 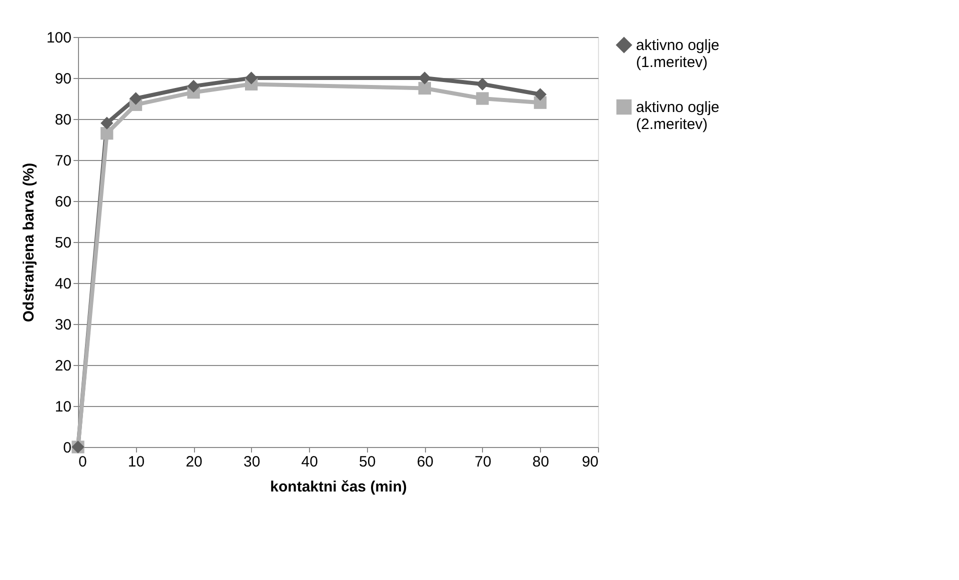 What do you see at coordinates (483, 462) in the screenshot?
I see `x-tick-label: 70` at bounding box center [483, 462].